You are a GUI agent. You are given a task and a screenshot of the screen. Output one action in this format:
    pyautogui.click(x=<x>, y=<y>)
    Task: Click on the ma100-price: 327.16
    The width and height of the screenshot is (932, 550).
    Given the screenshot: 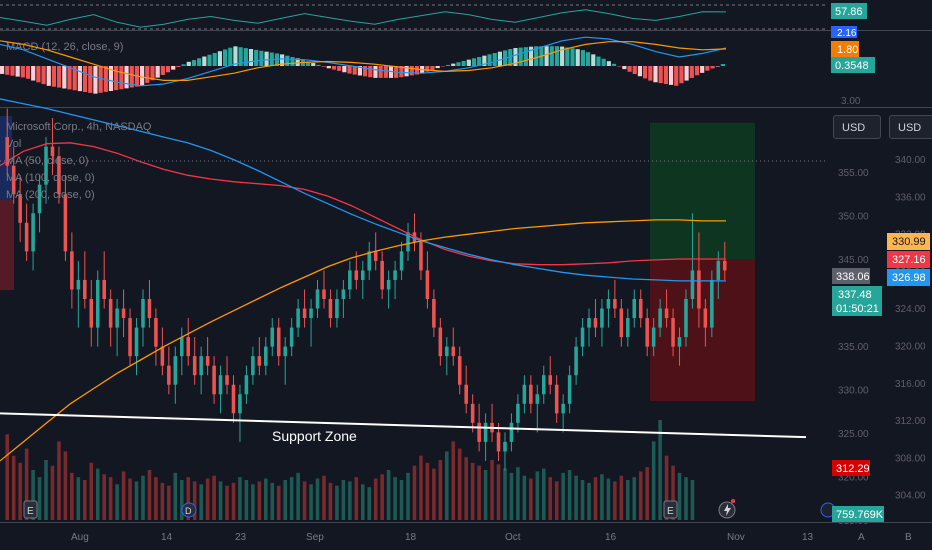 What is the action you would take?
    pyautogui.click(x=909, y=260)
    